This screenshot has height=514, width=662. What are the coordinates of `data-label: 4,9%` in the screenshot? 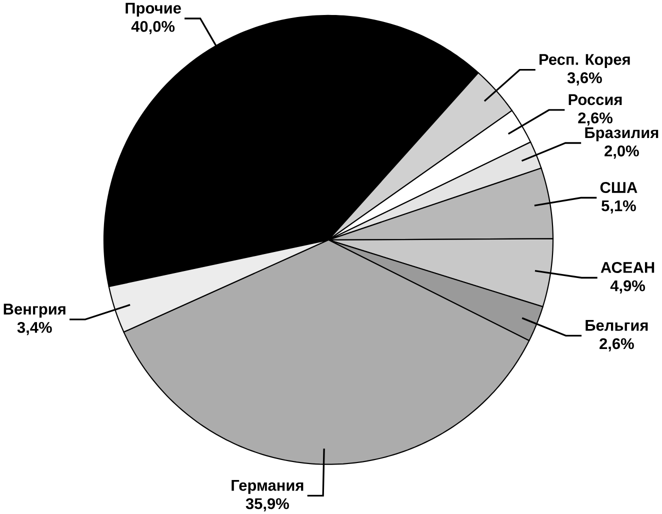 It's located at (628, 287).